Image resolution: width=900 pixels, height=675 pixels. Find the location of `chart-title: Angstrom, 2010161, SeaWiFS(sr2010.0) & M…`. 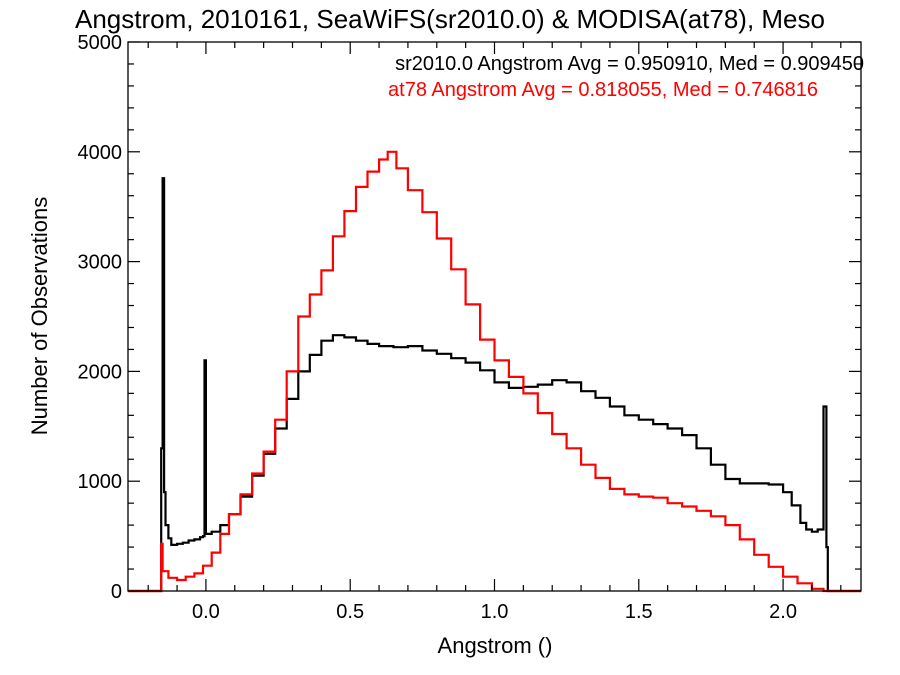

chart-title: Angstrom, 2010161, SeaWiFS(sr2010.0) & M… is located at coordinates (450, 19).